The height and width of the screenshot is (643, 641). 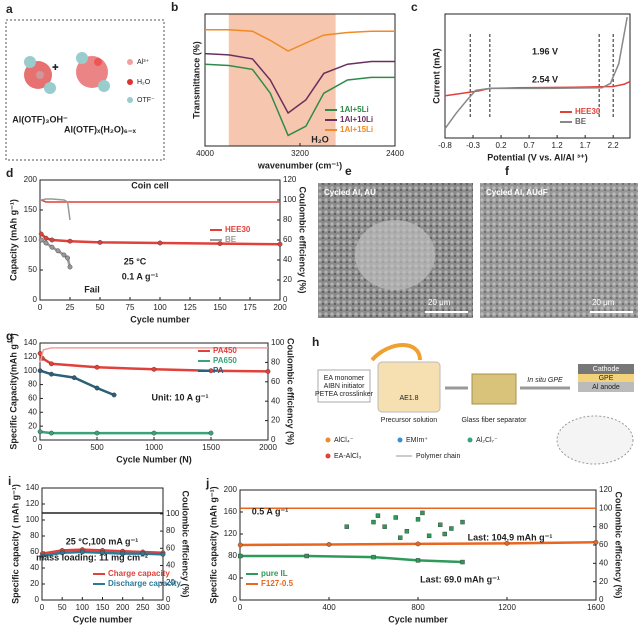 I want to click on y2-tick-label: 80, so click(x=287, y=219).